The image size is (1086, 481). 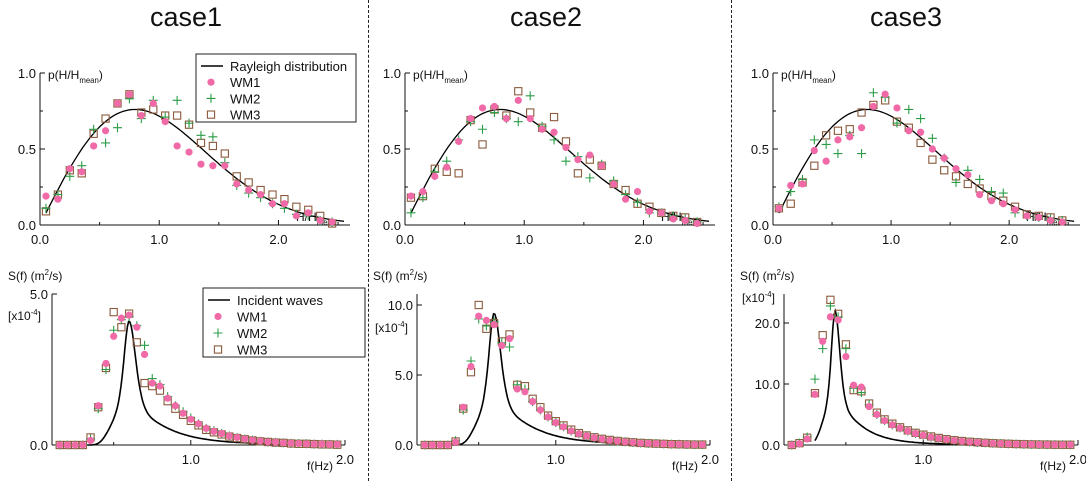 I want to click on y-scale-label: [x10-4], so click(x=391, y=327).